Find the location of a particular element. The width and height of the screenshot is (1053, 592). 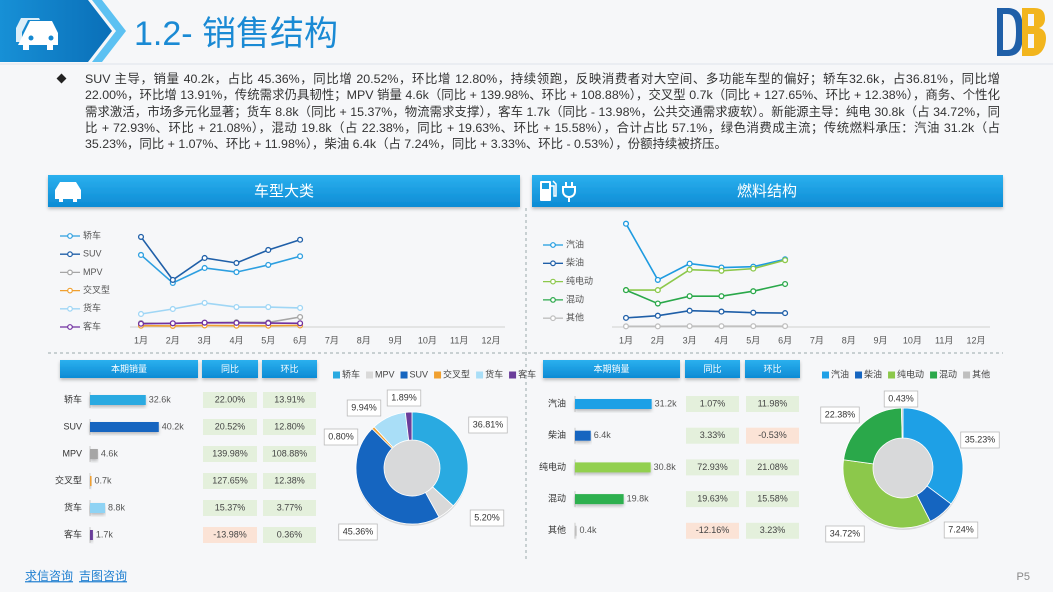

section-title: 燃料结构 is located at coordinates (767, 191).